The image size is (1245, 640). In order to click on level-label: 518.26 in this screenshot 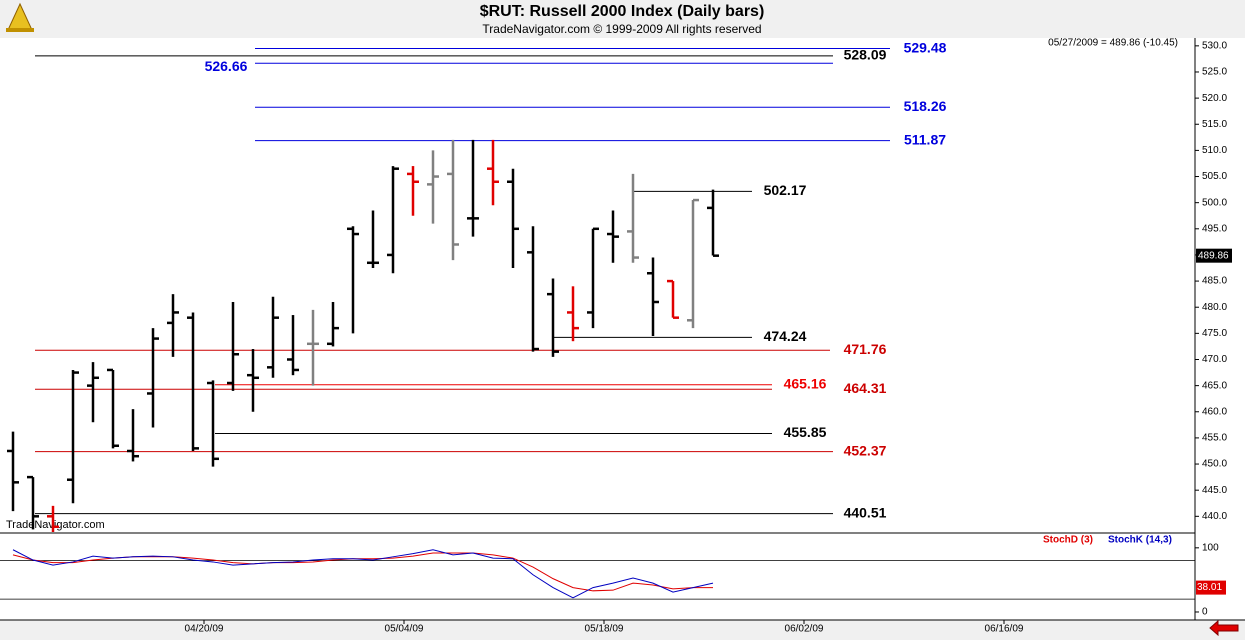, I will do `click(925, 106)`.